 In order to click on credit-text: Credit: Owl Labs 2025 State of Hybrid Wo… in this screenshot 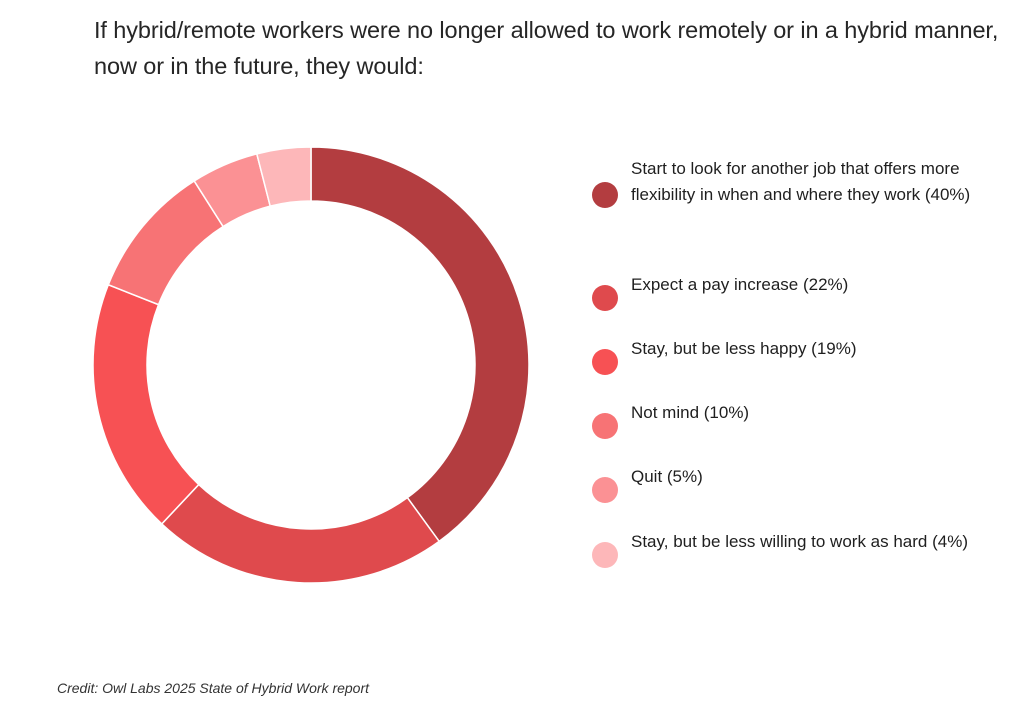, I will do `click(213, 688)`.